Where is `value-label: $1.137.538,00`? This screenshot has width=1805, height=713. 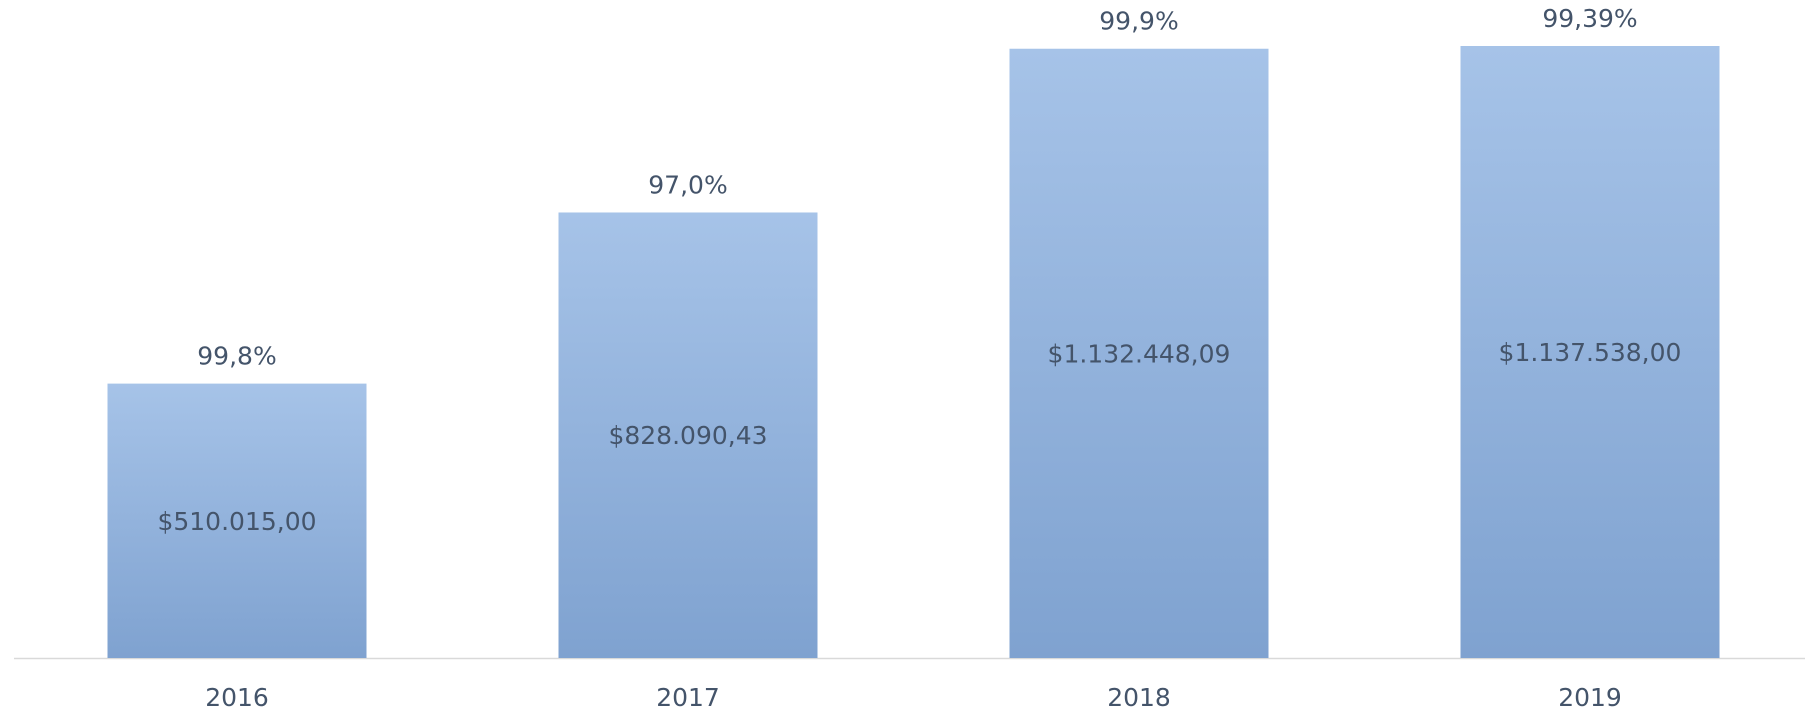 value-label: $1.137.538,00 is located at coordinates (1590, 352).